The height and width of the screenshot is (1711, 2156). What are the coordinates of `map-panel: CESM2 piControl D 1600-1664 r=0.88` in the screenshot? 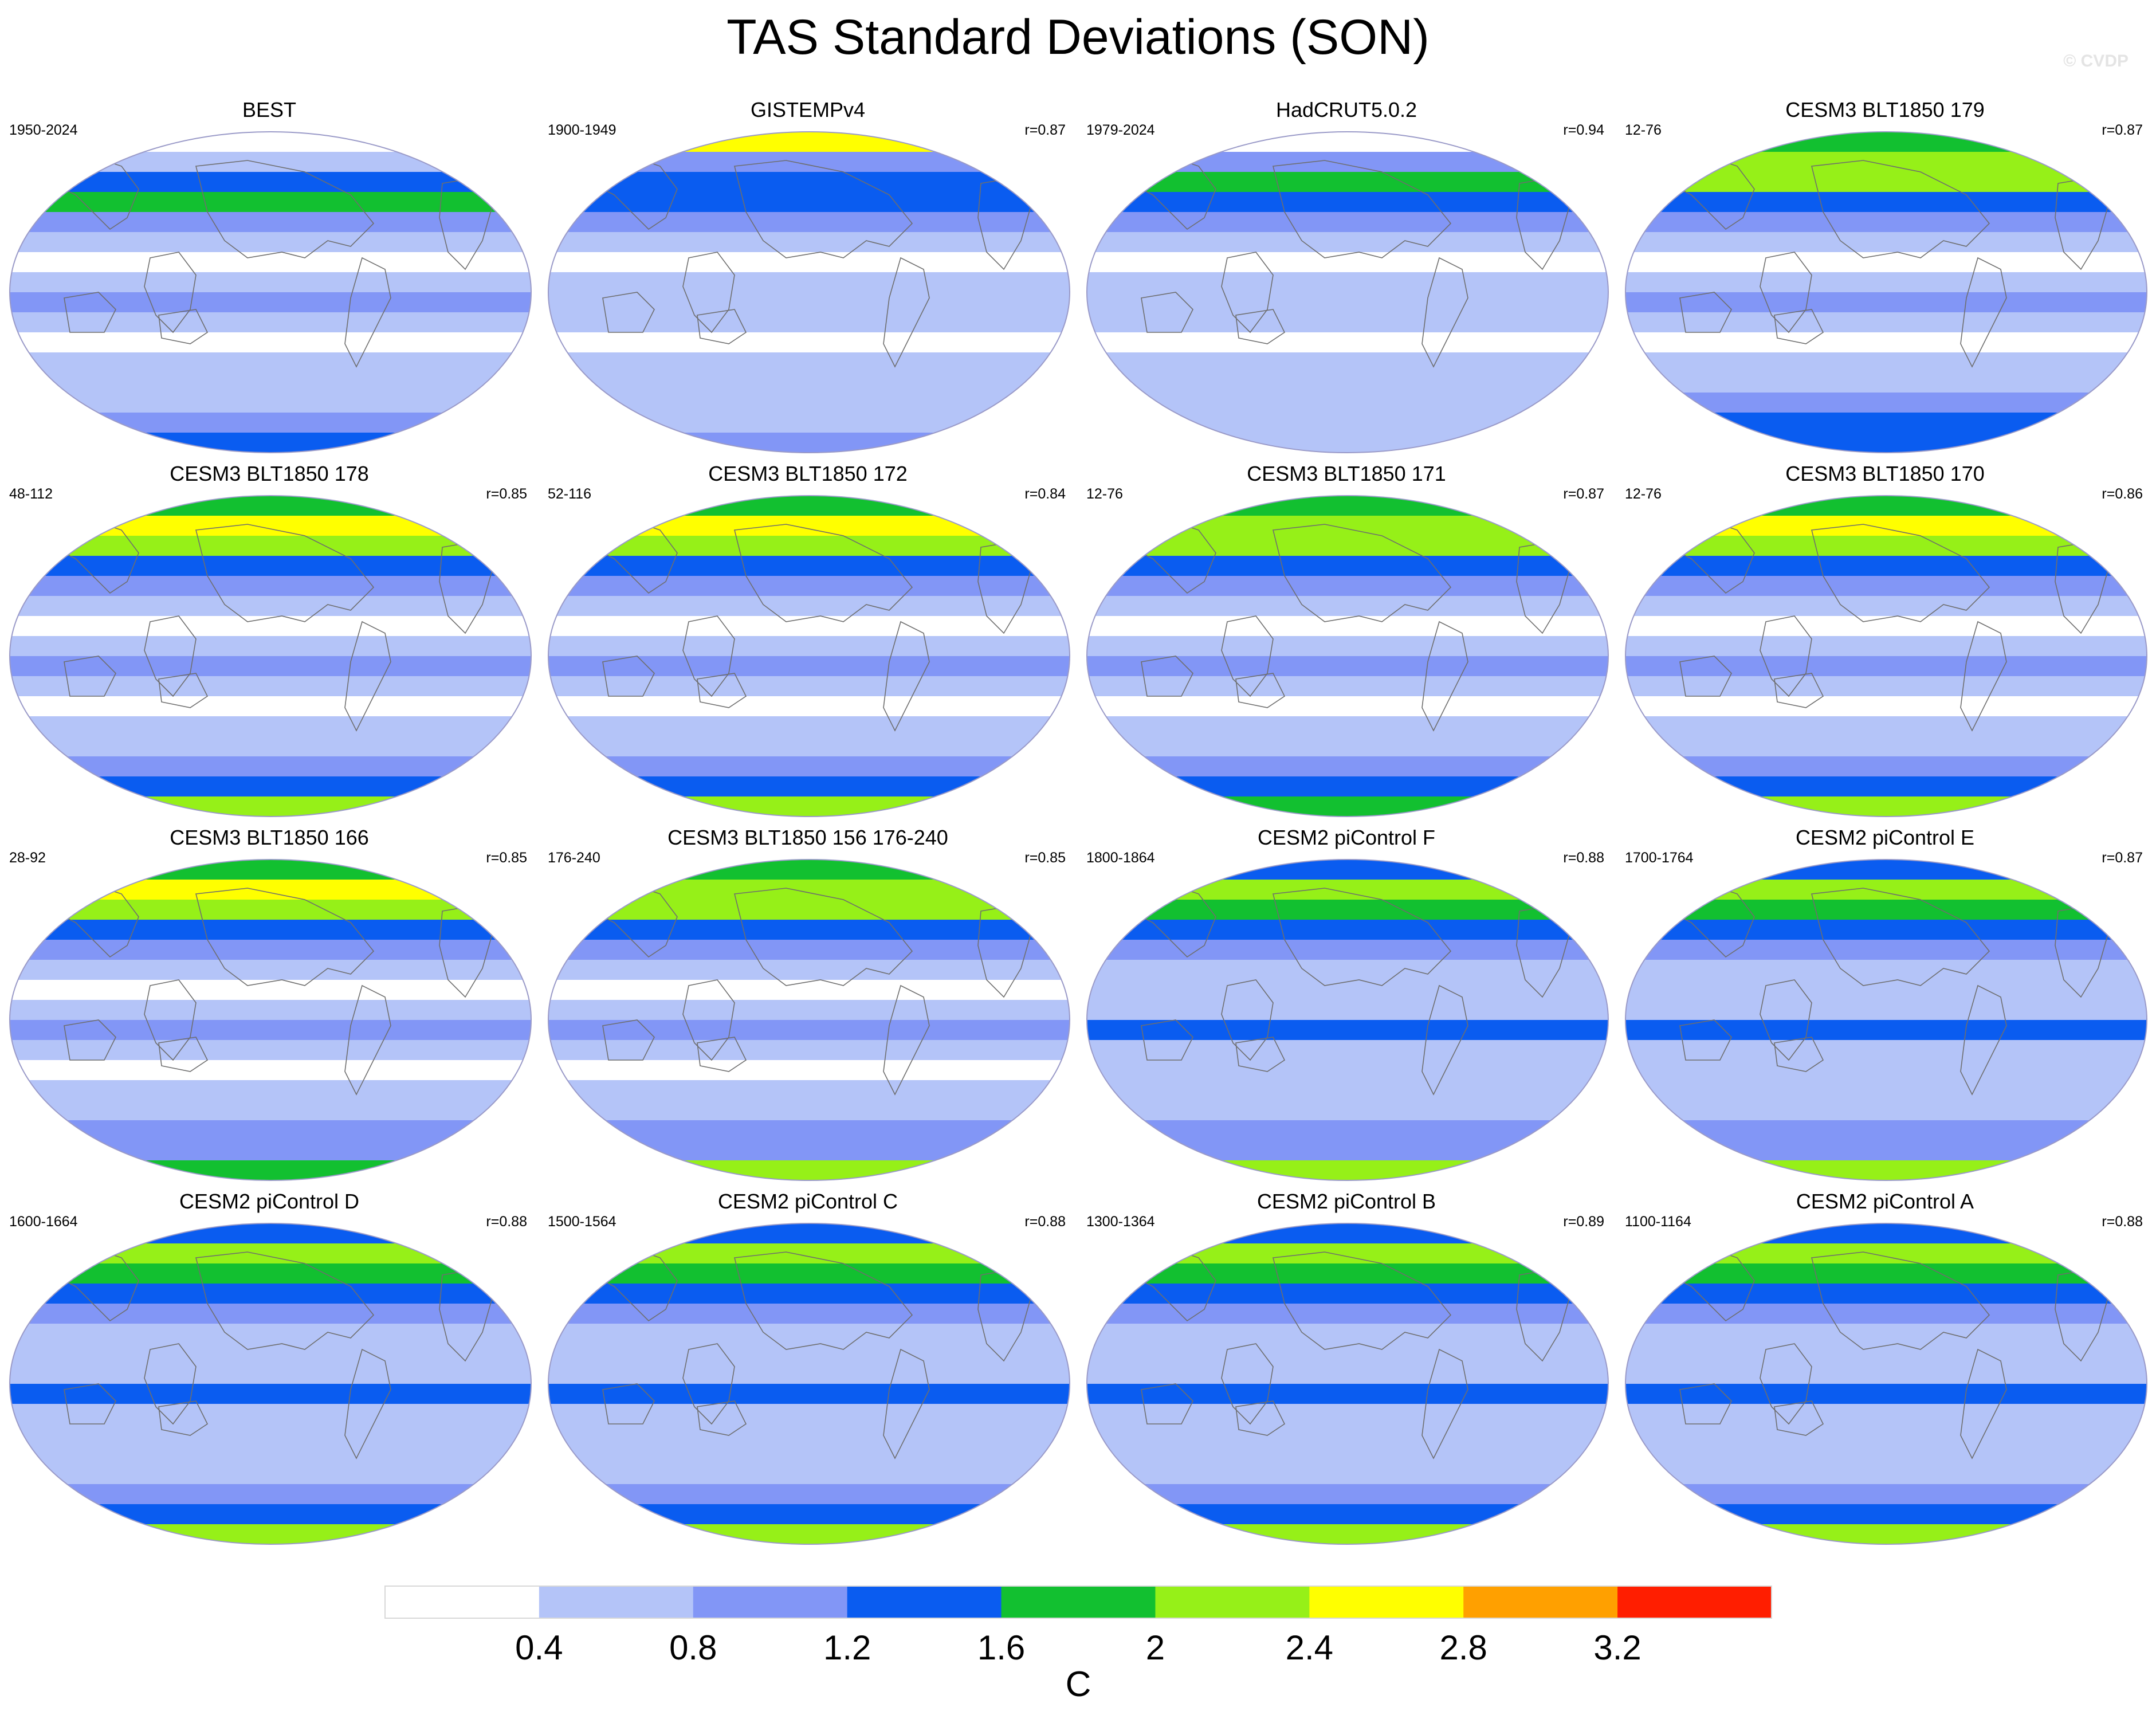 It's located at (269, 1373).